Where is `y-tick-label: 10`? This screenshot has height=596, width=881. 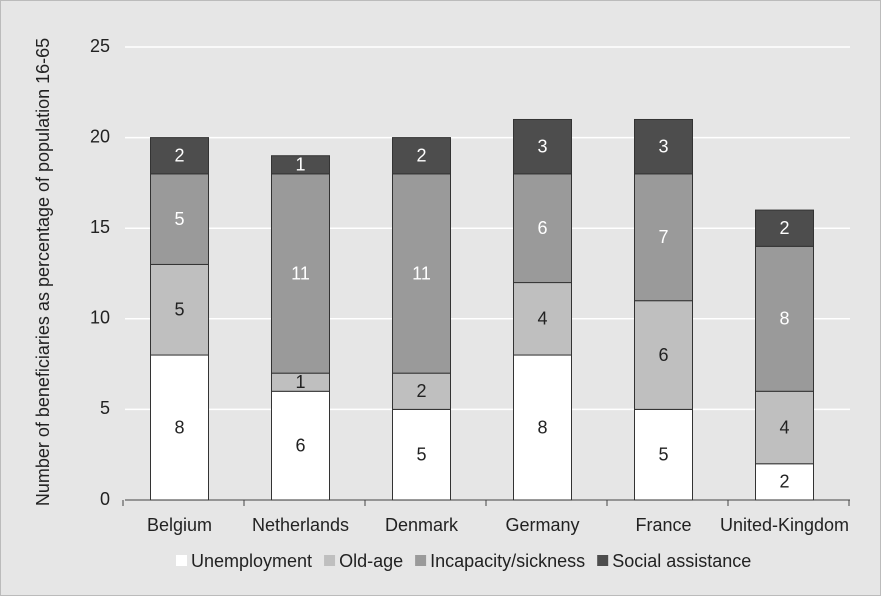 y-tick-label: 10 is located at coordinates (100, 318).